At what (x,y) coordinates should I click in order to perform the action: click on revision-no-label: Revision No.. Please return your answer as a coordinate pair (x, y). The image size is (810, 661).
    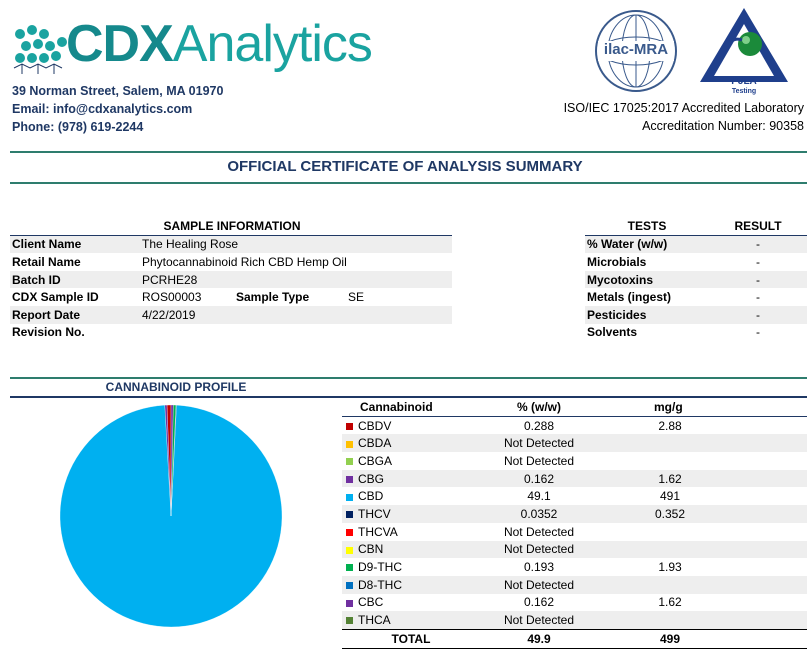
    Looking at the image, I should click on (48, 332).